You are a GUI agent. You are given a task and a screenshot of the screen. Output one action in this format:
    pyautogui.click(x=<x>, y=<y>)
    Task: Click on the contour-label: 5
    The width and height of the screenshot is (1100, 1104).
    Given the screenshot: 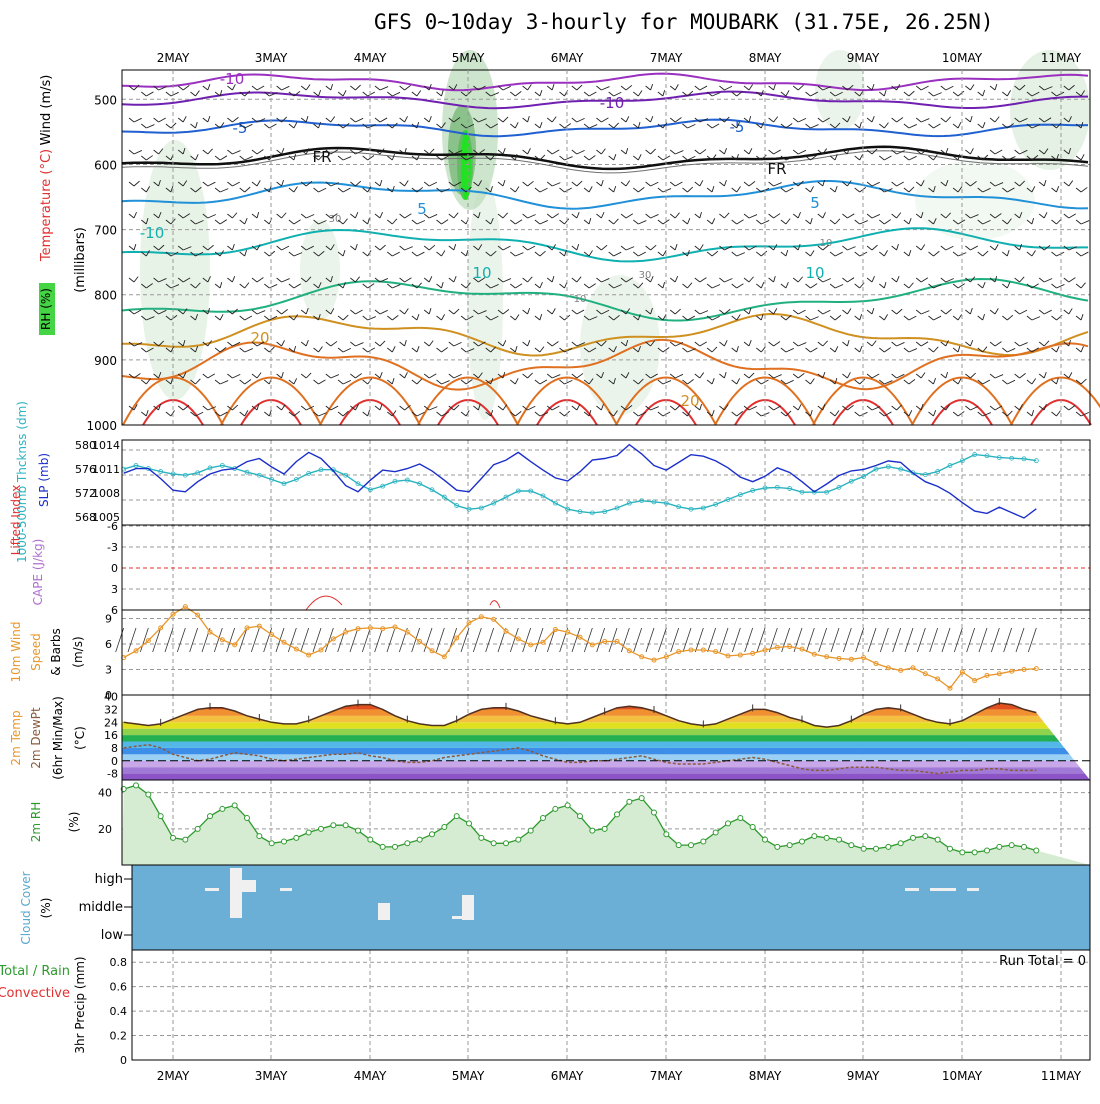 What is the action you would take?
    pyautogui.click(x=815, y=203)
    